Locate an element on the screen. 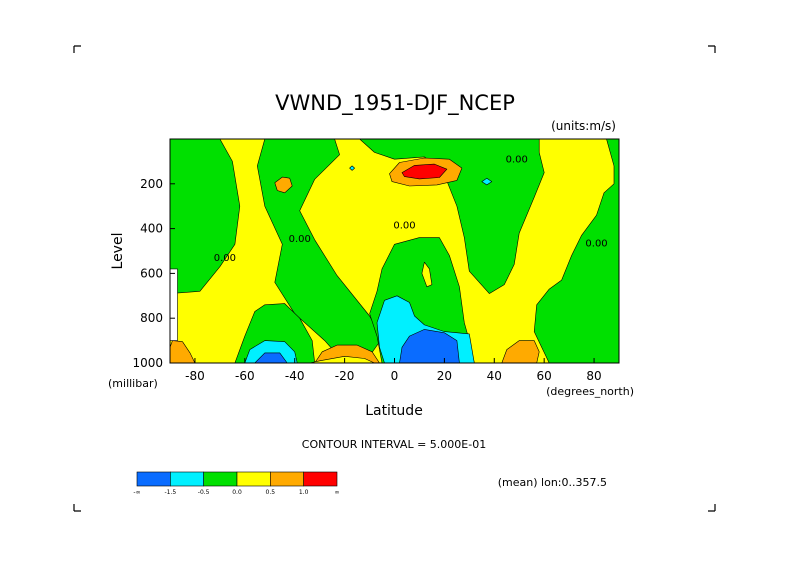 This screenshot has height=563, width=789. units-label: (units:m/s) is located at coordinates (583, 126).